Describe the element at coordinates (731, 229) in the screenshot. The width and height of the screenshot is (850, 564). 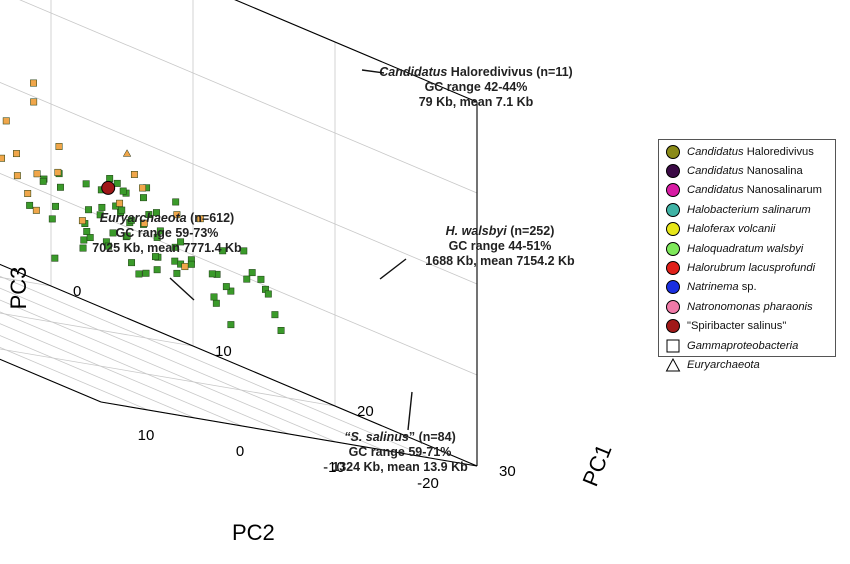
I see `legend-label: Haloferax volcanii` at that location.